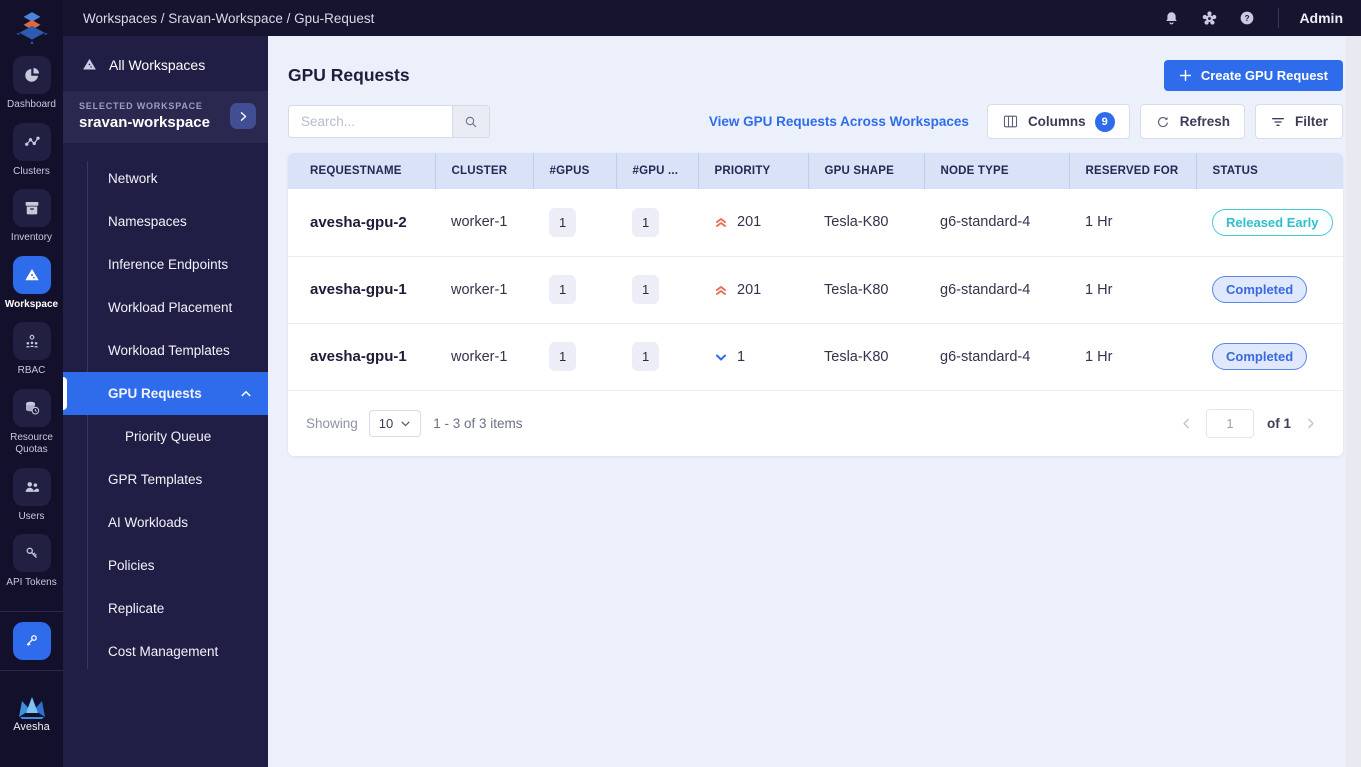  Describe the element at coordinates (1058, 121) in the screenshot. I see `columns-button: Columns 9` at that location.